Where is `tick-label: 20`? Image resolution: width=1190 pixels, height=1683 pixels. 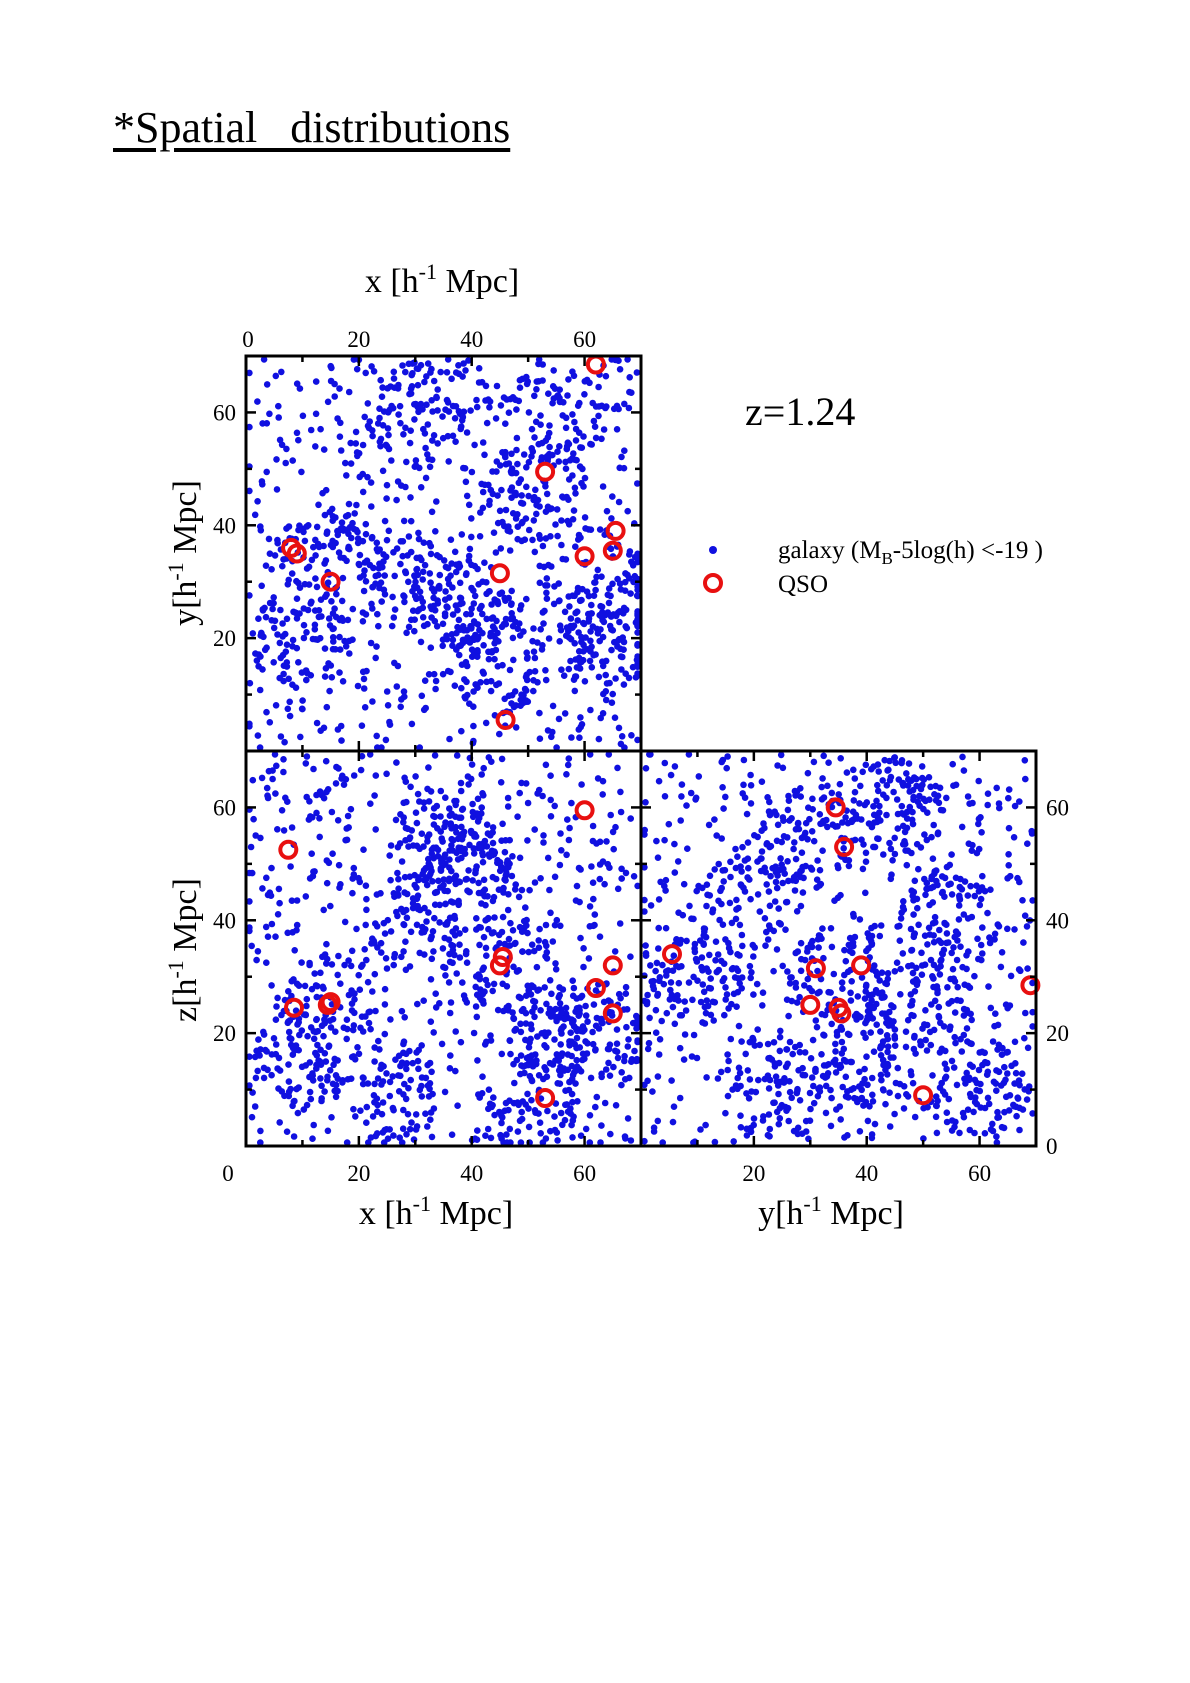 tick-label: 20 is located at coordinates (753, 1173).